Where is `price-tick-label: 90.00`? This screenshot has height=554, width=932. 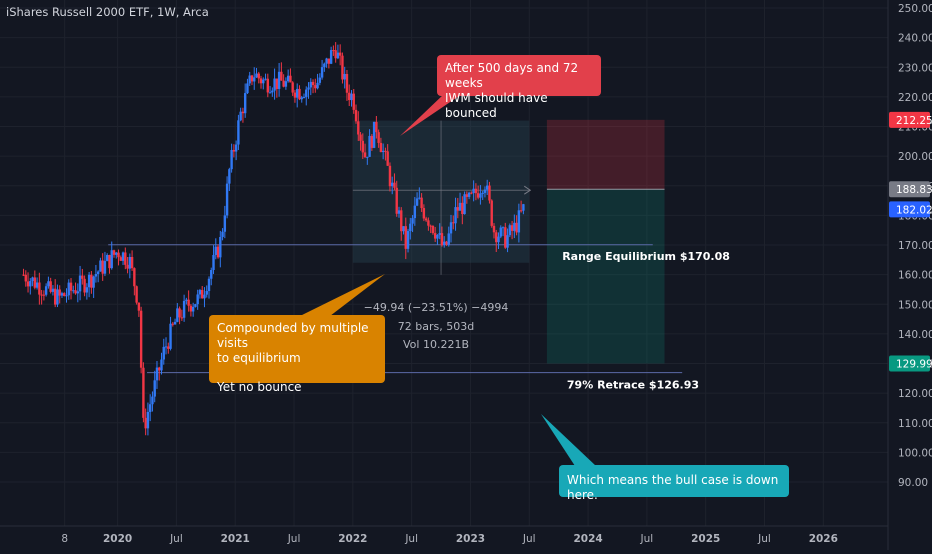 price-tick-label: 90.00 is located at coordinates (913, 483).